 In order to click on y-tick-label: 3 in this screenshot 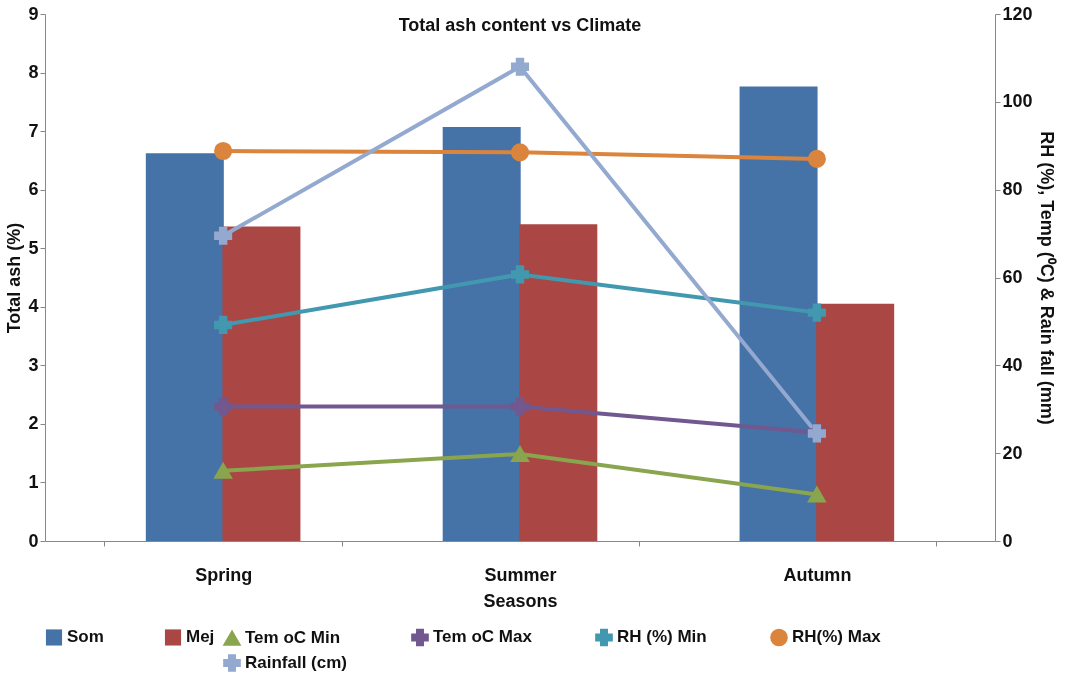, I will do `click(33, 364)`.